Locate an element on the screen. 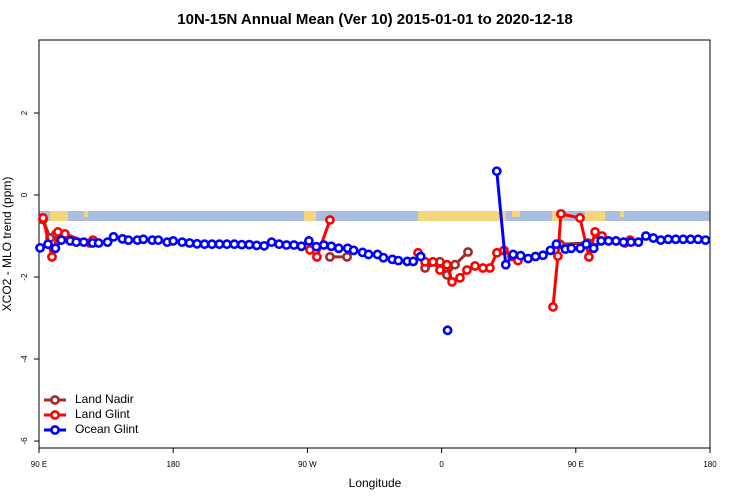 The image size is (750, 500). y-tick-label: 2 is located at coordinates (24, 112).